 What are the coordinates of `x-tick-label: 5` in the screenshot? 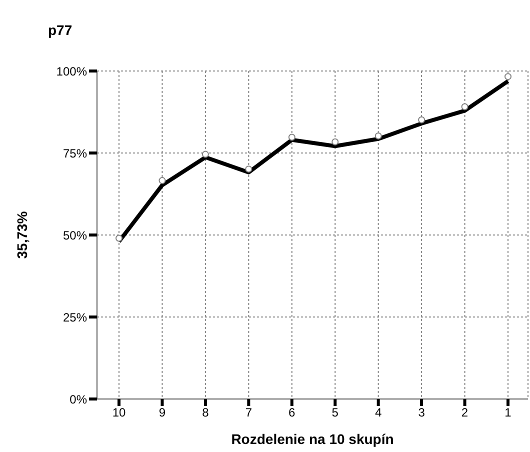 It's located at (335, 413).